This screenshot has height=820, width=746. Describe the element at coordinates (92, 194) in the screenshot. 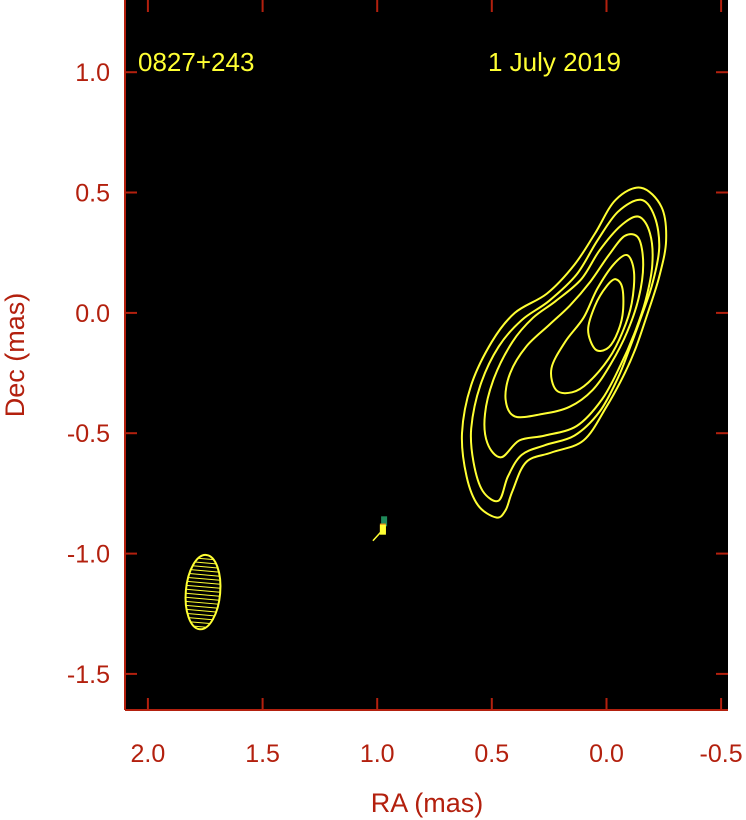

I see `y-tick-label: 0.5` at that location.